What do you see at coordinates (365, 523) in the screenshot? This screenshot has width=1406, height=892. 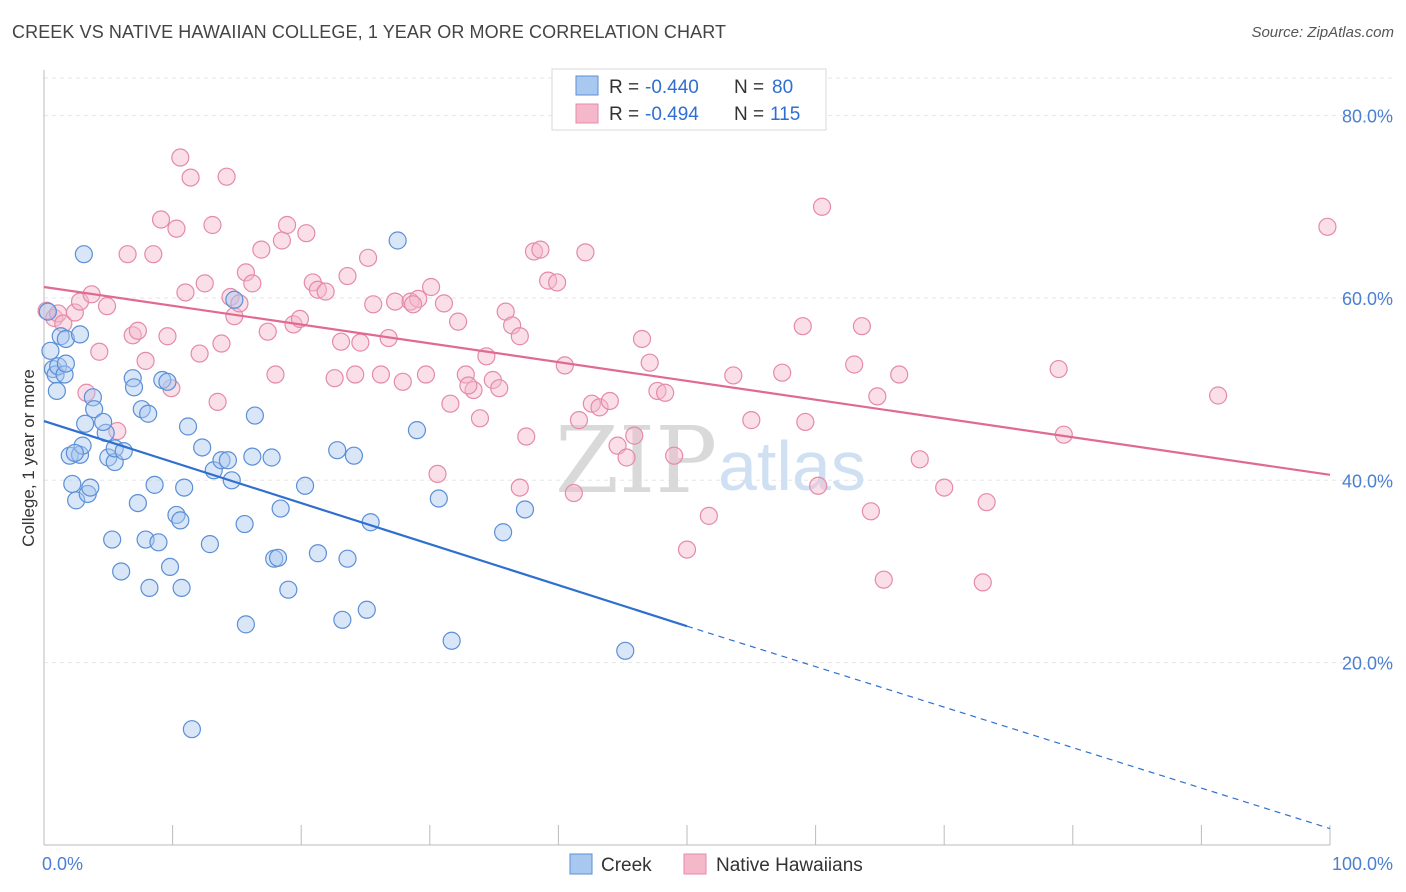 I see `creek-trend-line` at bounding box center [365, 523].